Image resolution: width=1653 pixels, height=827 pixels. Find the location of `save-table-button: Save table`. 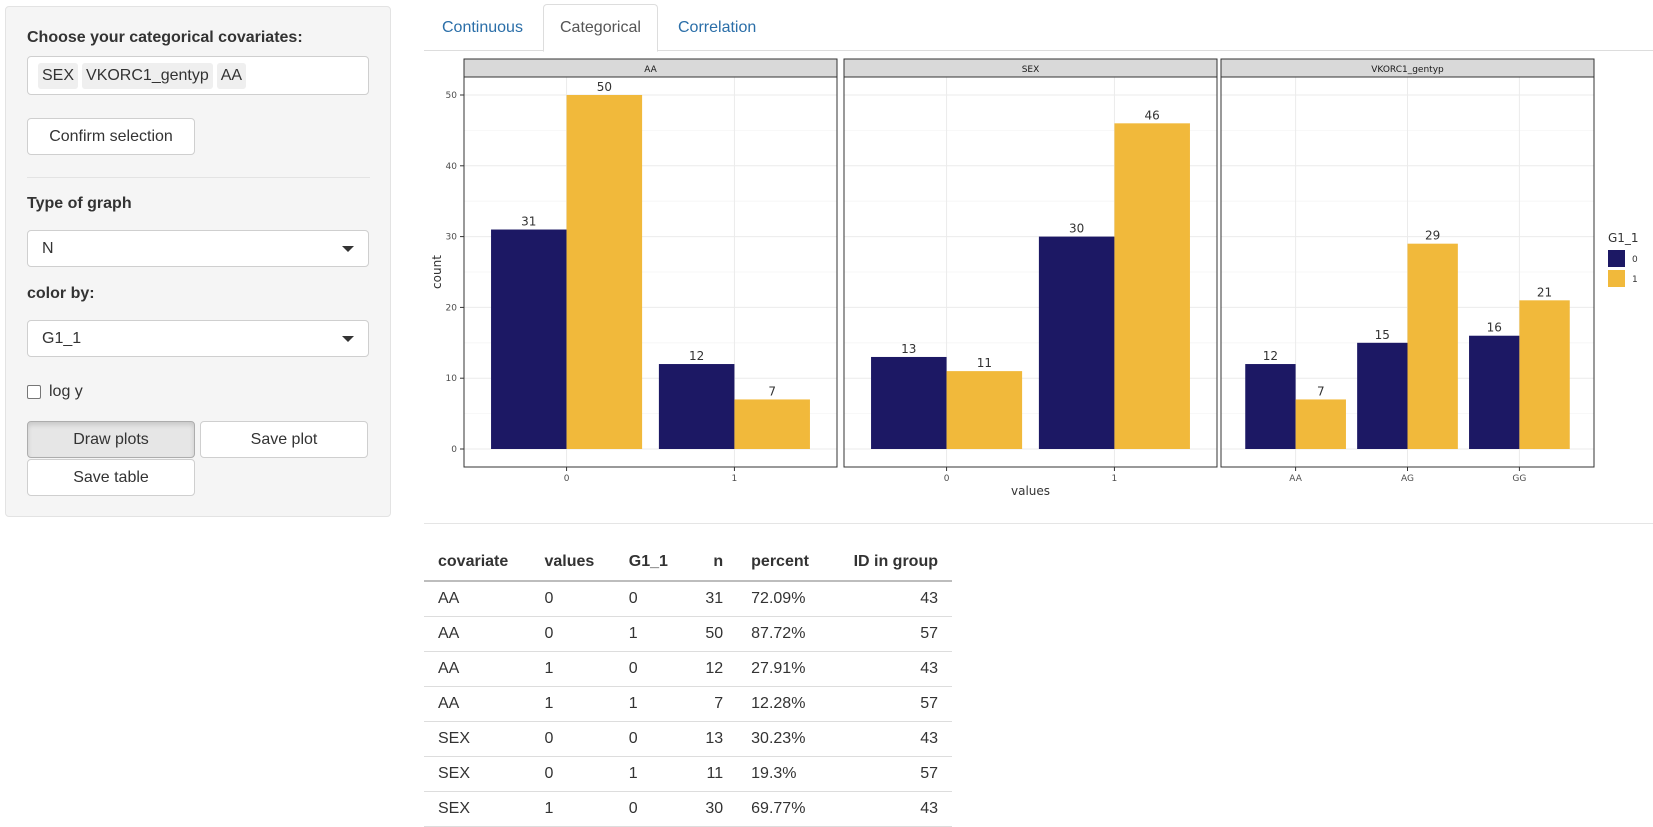

save-table-button: Save table is located at coordinates (111, 477).